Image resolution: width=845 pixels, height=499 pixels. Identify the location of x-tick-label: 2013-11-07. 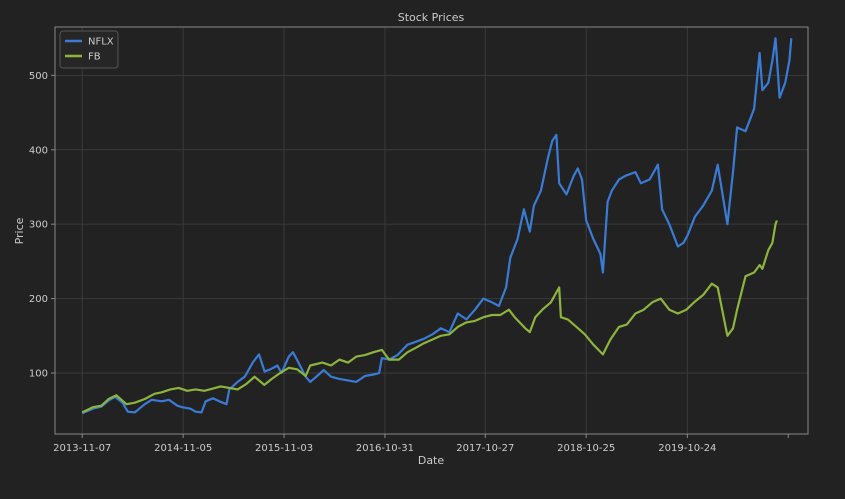
(82, 448).